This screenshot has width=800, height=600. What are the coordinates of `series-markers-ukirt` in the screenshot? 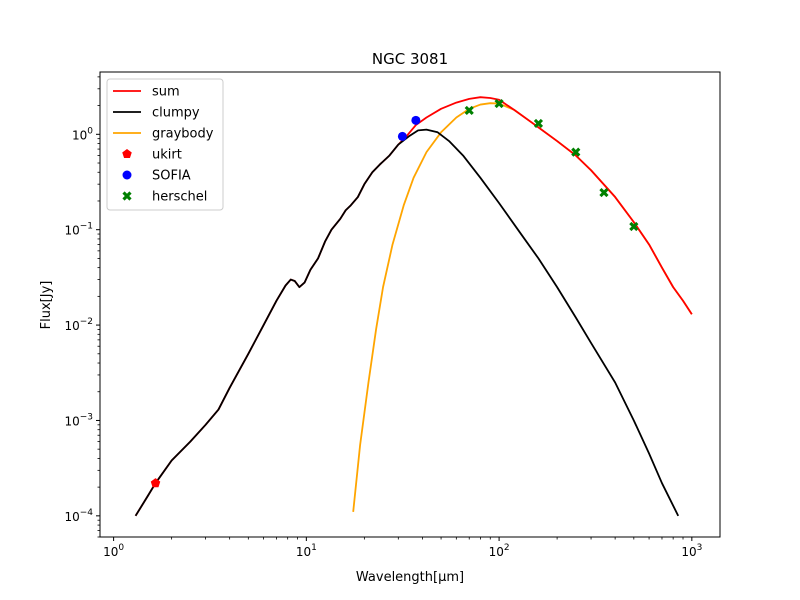 It's located at (155, 483).